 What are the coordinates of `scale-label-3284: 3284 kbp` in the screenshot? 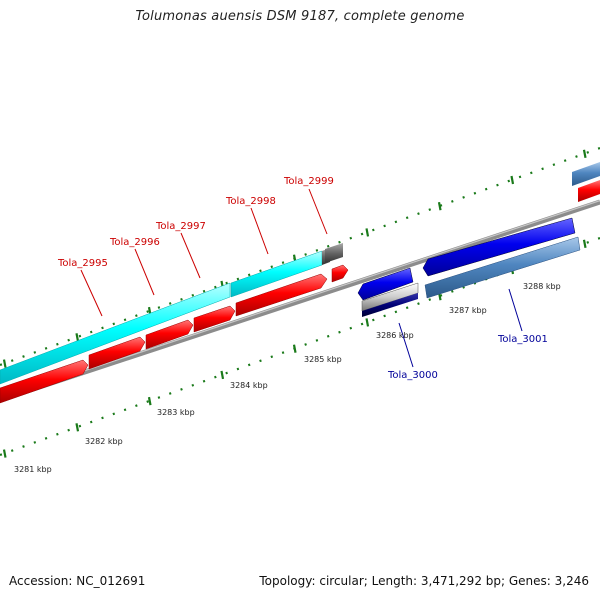 It's located at (249, 385).